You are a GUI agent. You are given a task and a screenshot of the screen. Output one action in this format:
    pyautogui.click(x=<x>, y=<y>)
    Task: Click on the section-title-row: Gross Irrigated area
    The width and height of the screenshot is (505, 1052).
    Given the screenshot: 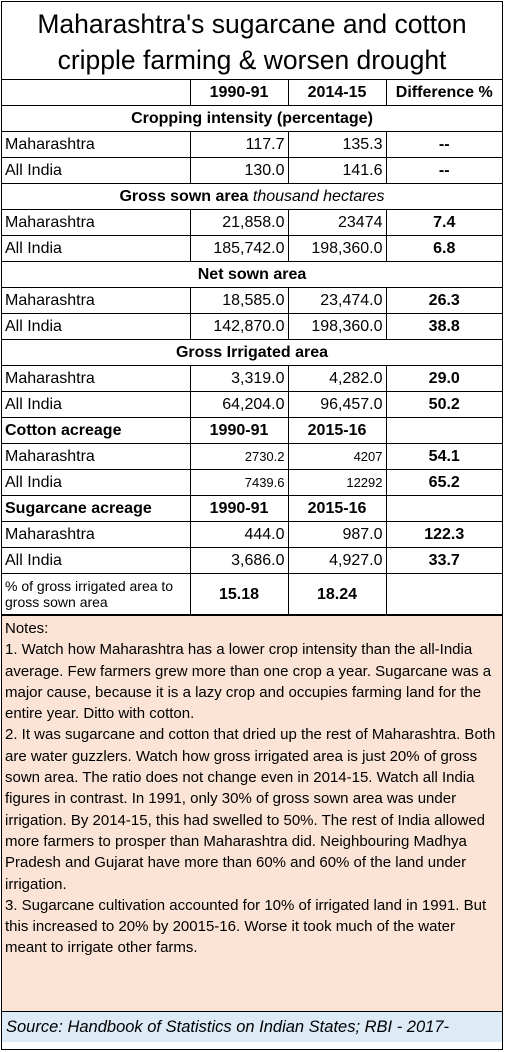 What is the action you would take?
    pyautogui.click(x=252, y=352)
    